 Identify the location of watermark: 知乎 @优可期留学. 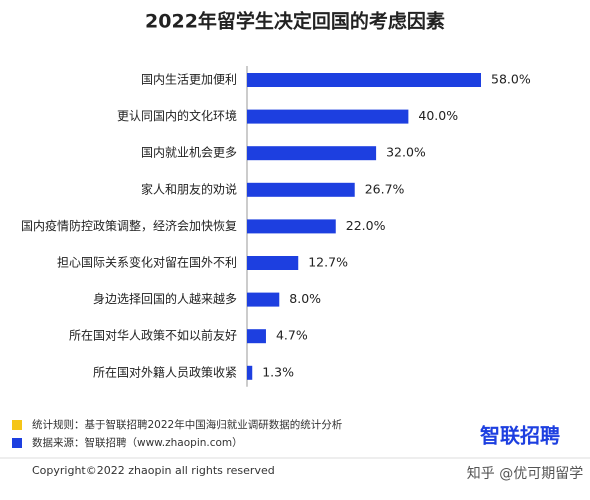
(525, 473).